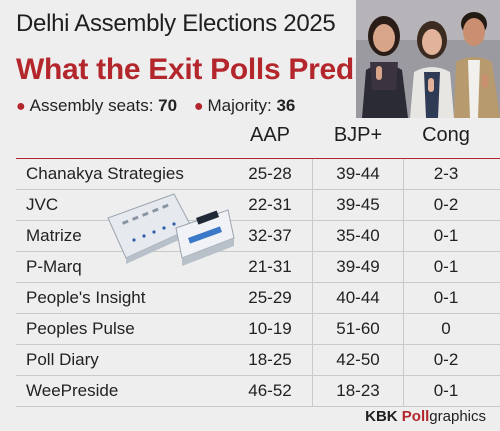 Image resolution: width=500 pixels, height=431 pixels. I want to click on table-row: P-Marq 21-31 39-49 0-1, so click(258, 266).